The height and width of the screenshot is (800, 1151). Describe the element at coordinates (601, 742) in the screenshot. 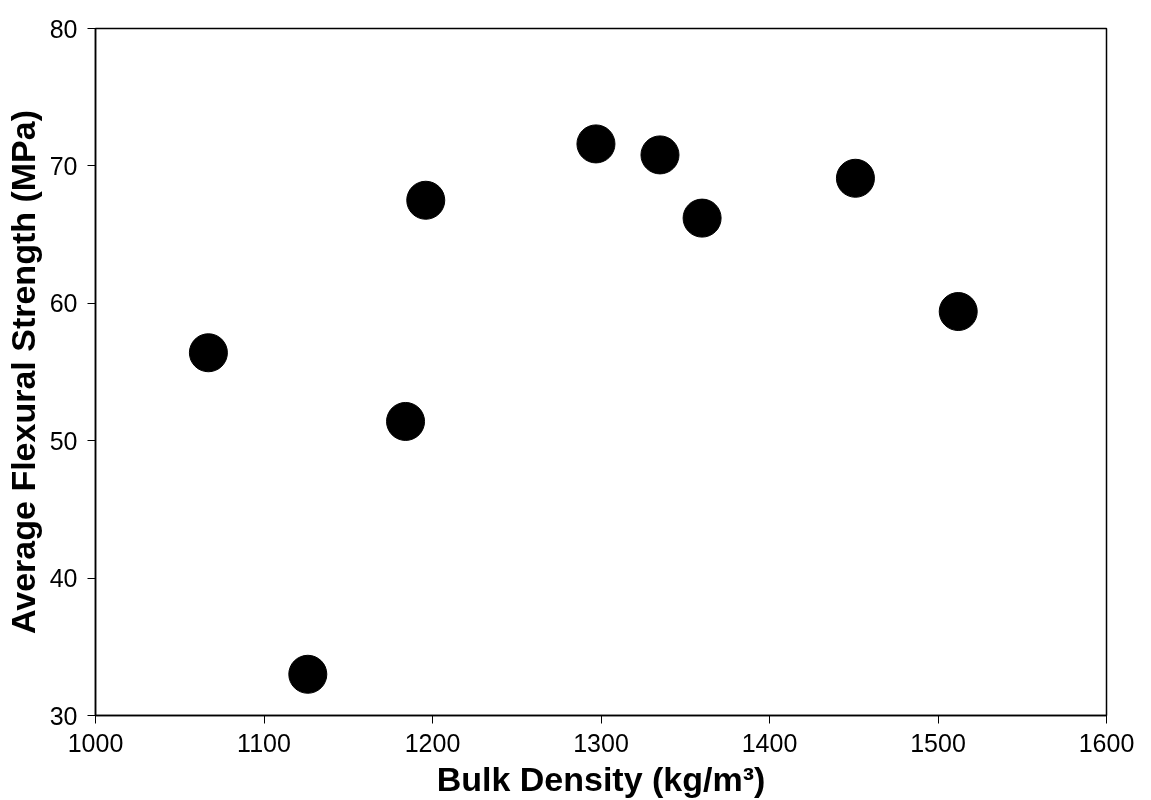

I see `x-tick-label: 1300` at that location.